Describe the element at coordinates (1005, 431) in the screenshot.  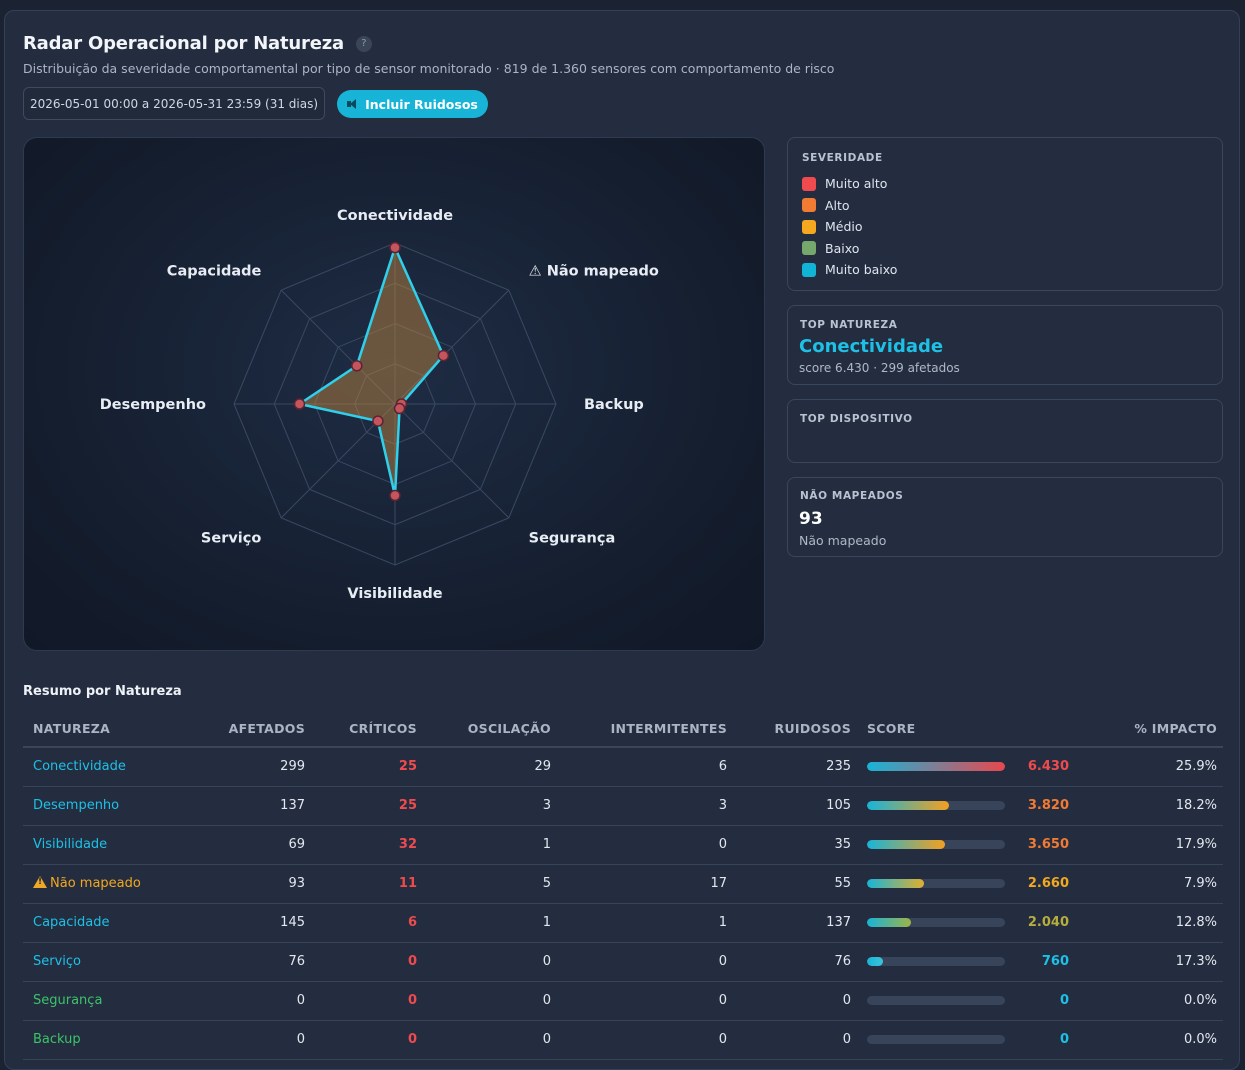
I see `top-dispositivo-card: TOP DISPOSITIVO` at that location.